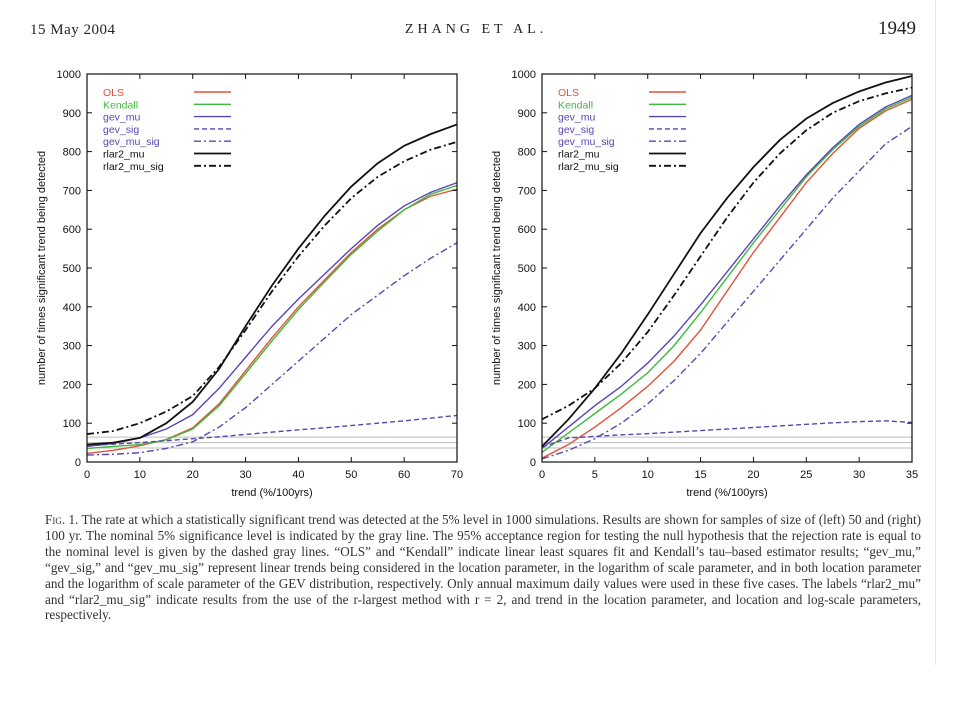 Image resolution: width=960 pixels, height=720 pixels. I want to click on series-line-gev-mu-sig, so click(272, 349).